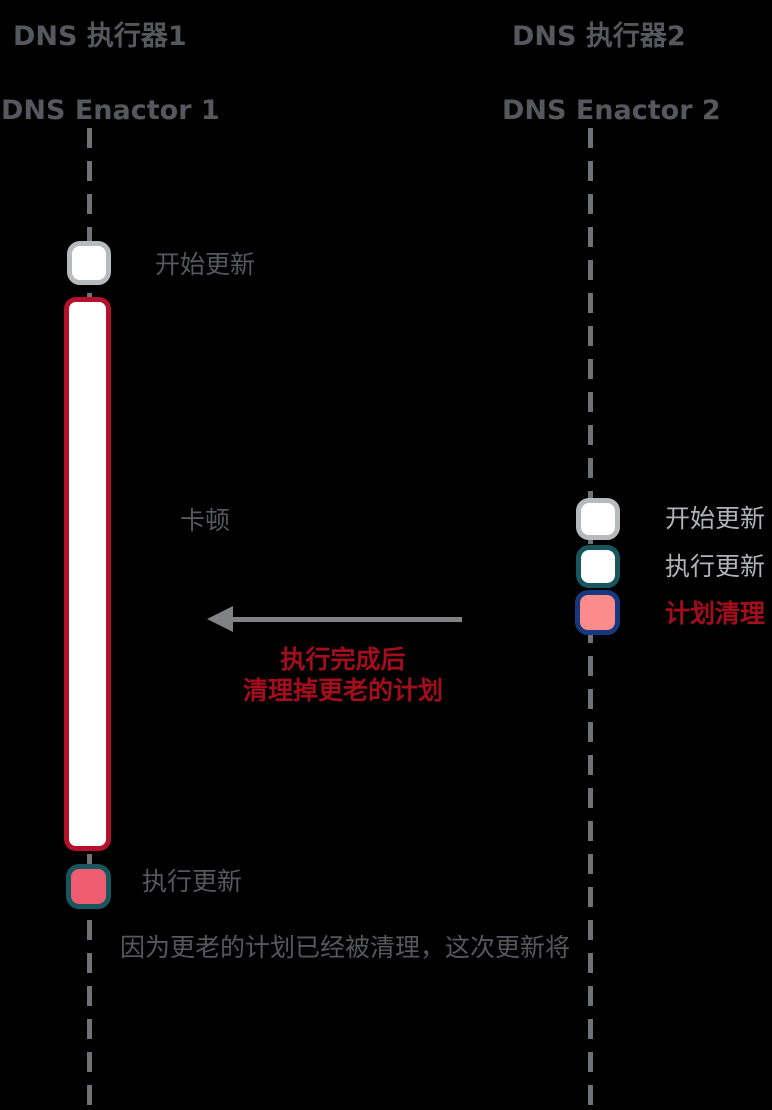  I want to click on enactor2-plan-cleanup-label: 计划清理, so click(715, 613).